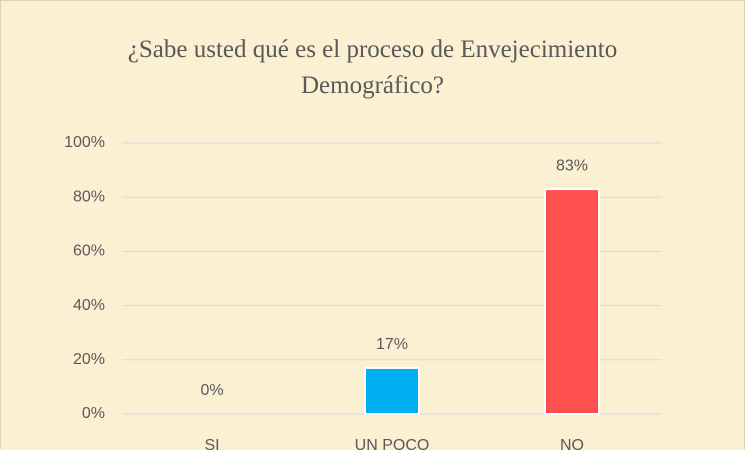  What do you see at coordinates (89, 251) in the screenshot?
I see `y-tick-label: 60%` at bounding box center [89, 251].